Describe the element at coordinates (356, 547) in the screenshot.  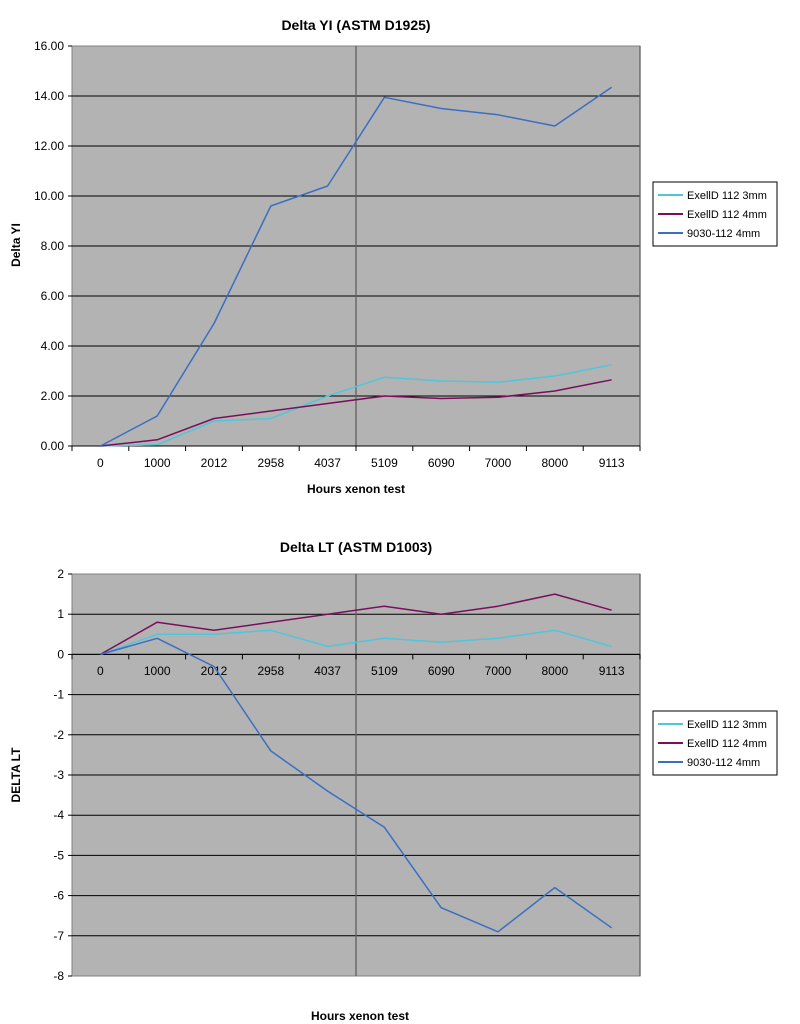
I see `chart-title: Delta LT (ASTM D1003)` at that location.